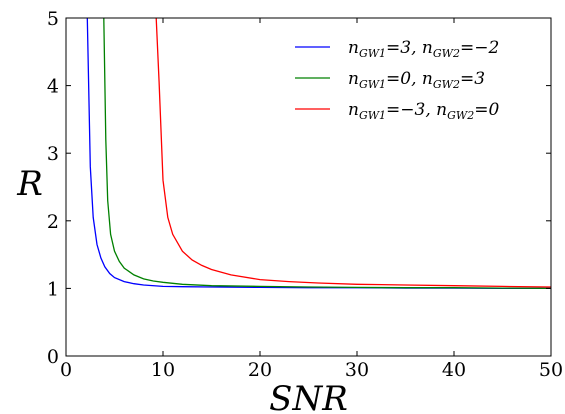 This screenshot has width=565, height=414. I want to click on legend-part: =0,, so click(404, 79).